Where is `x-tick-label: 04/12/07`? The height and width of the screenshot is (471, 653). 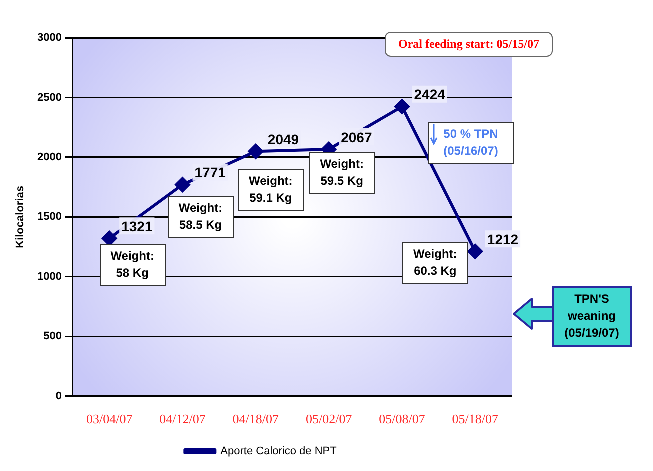 x-tick-label: 04/12/07 is located at coordinates (183, 419).